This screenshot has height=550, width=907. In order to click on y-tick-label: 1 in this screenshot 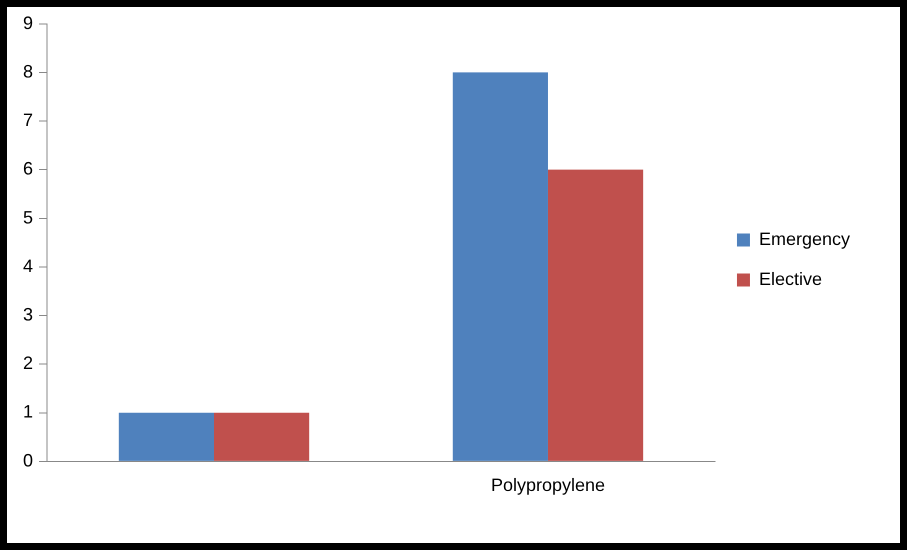, I will do `click(28, 412)`.